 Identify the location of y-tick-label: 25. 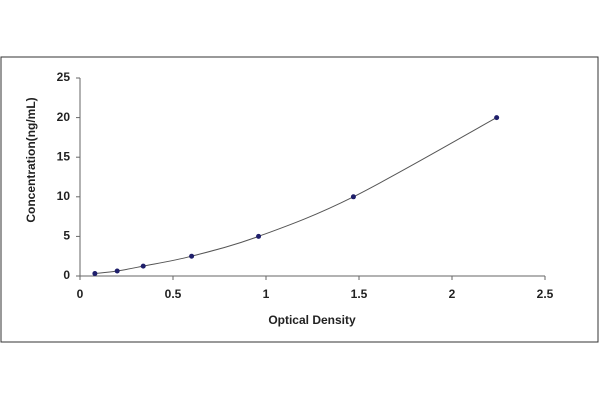
(64, 77).